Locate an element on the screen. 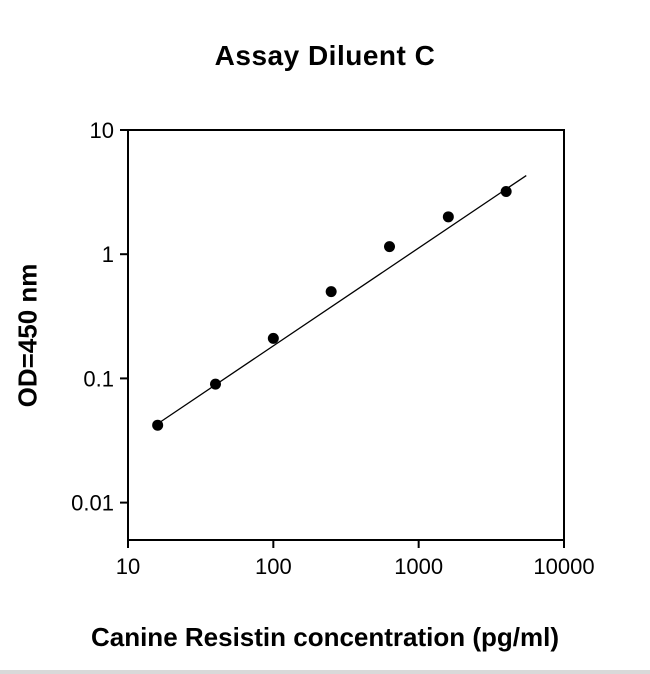  x-tick-label: 10 is located at coordinates (128, 566).